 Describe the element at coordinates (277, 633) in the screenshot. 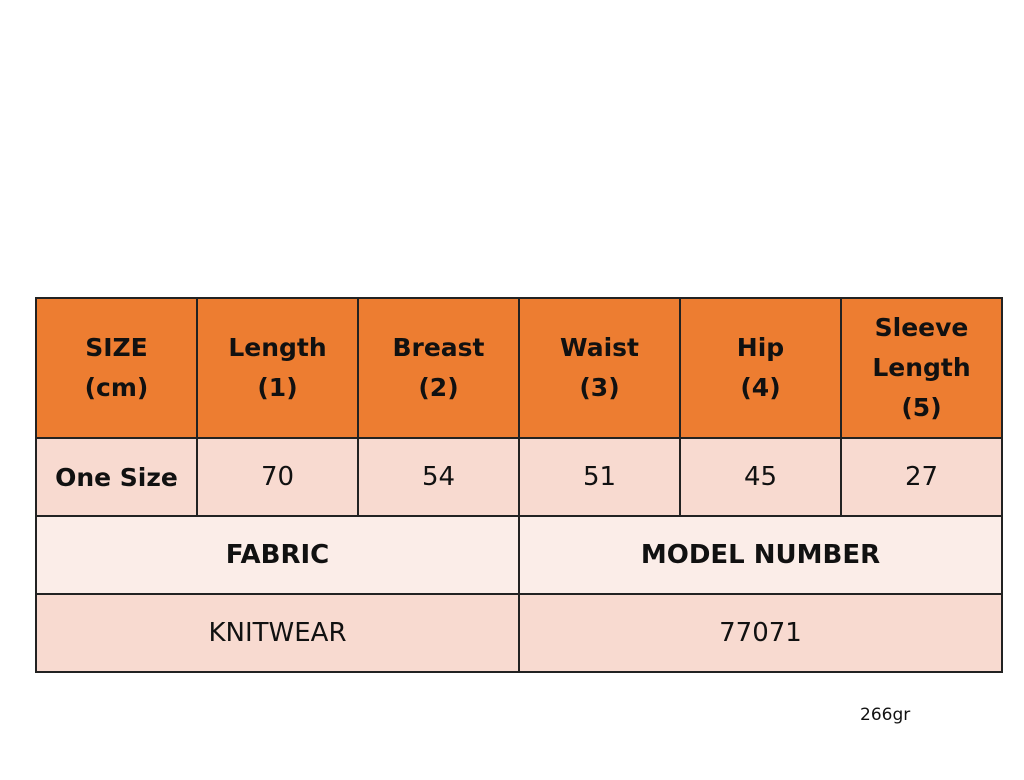

I see `fabric-value: KNITWEAR` at that location.